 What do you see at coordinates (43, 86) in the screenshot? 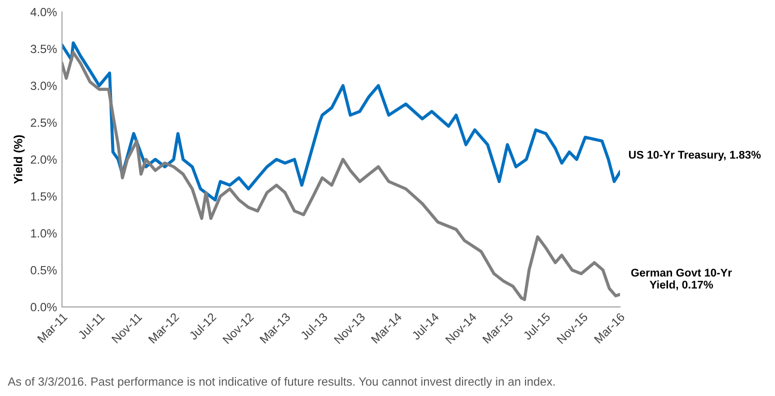
I see `y-tick-label: 3.0%` at bounding box center [43, 86].